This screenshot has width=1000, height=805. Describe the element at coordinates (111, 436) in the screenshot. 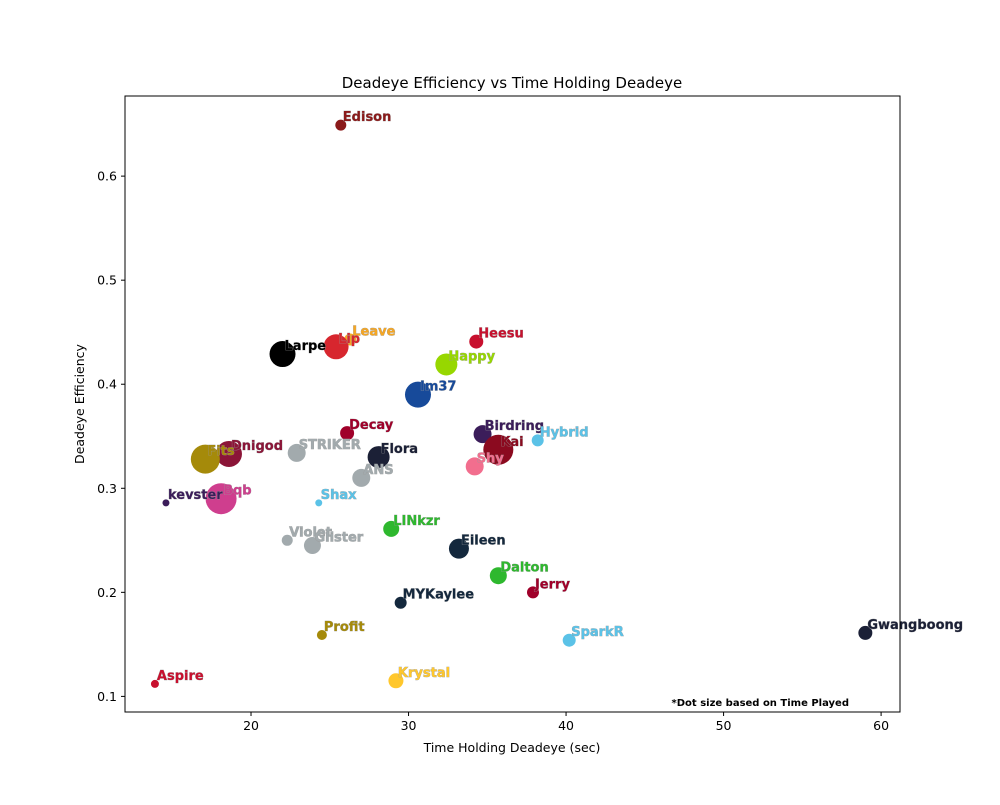

I see `y-axis-ticks: 0.1 0.2 0.3 0.4 0.5 0.6` at that location.